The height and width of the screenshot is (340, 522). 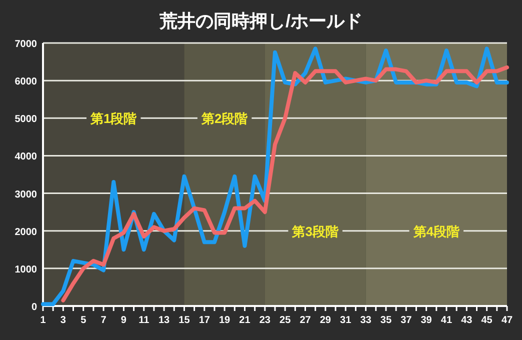 I want to click on x-tick-label: 7, so click(x=103, y=320).